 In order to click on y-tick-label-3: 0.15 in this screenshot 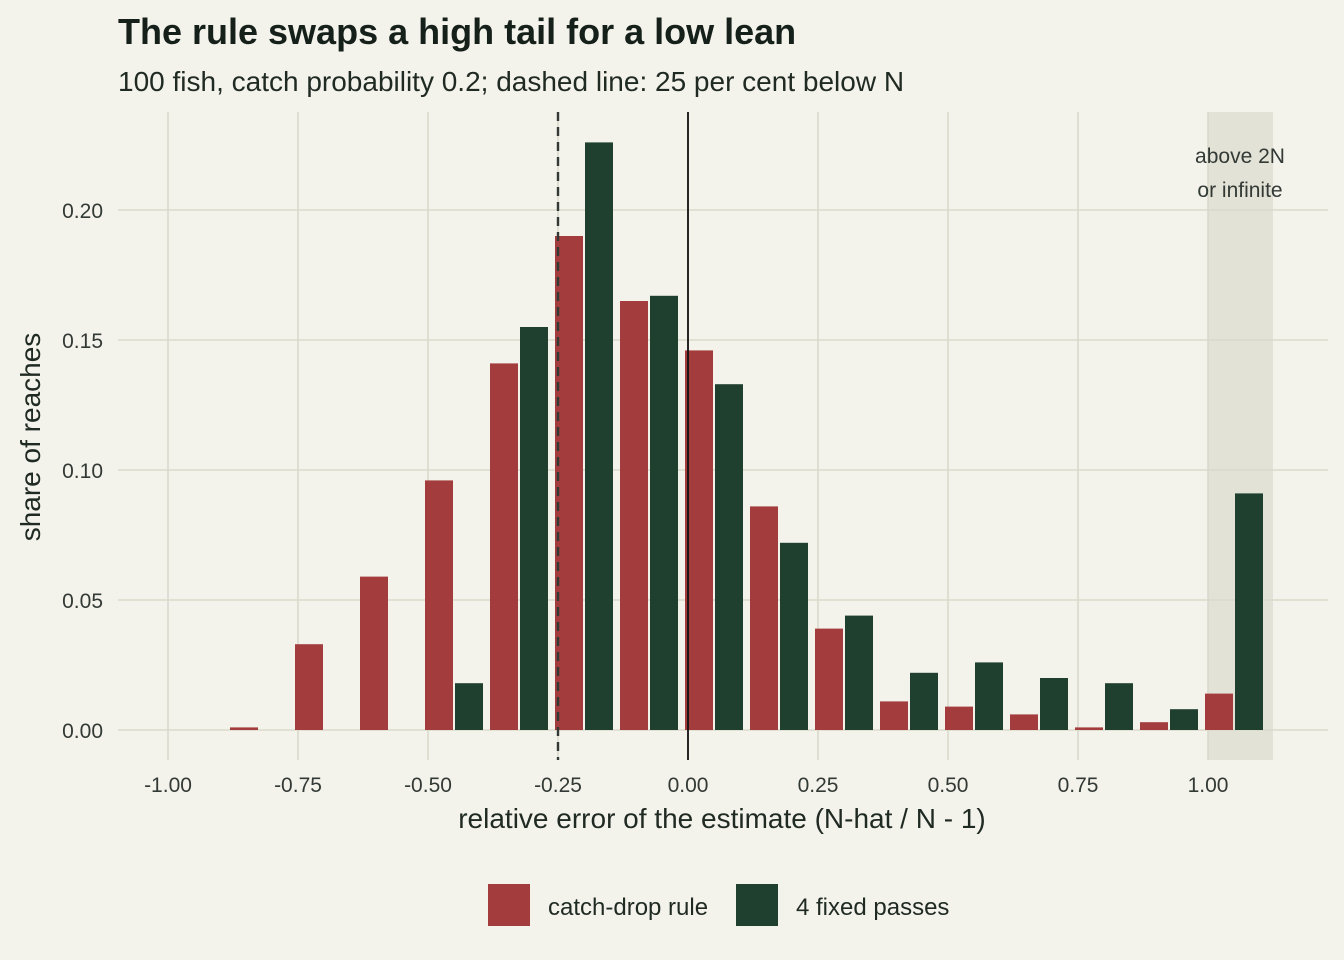, I will do `click(82, 341)`.